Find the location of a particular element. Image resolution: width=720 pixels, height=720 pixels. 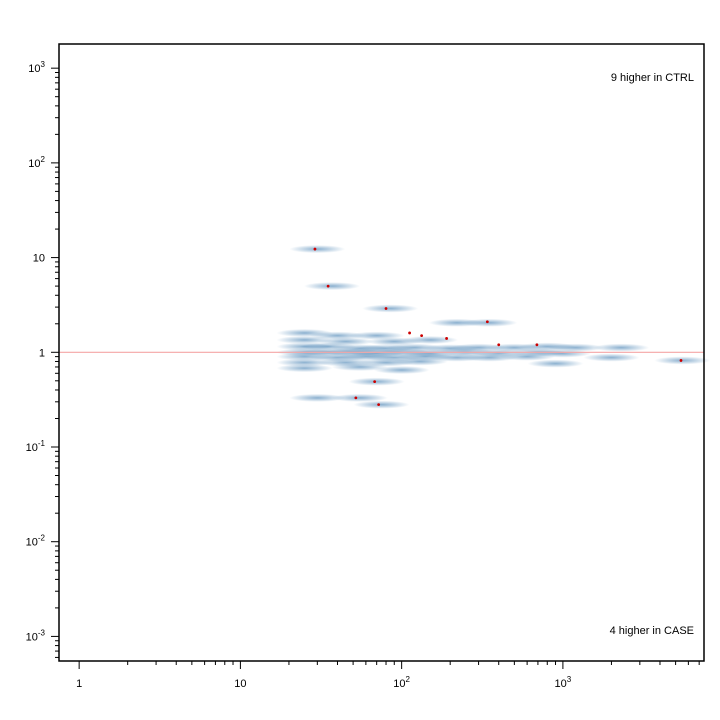

annotation-higher-ctrl: 9 higher in CTRL is located at coordinates (652, 78).